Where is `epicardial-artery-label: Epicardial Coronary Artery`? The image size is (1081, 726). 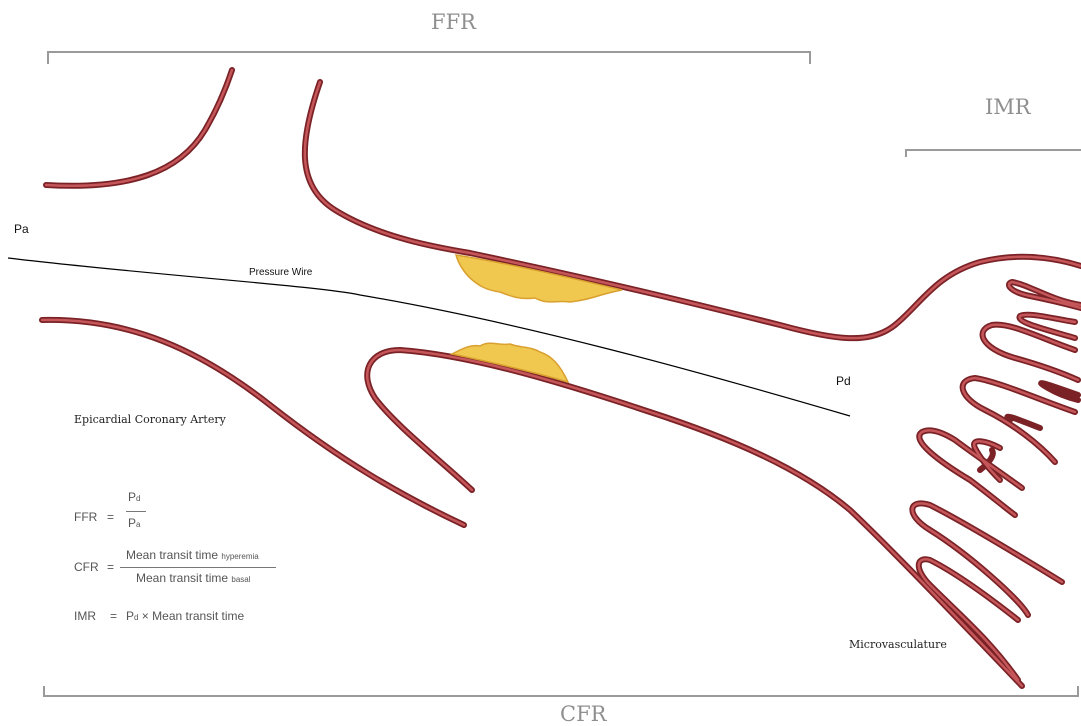 epicardial-artery-label: Epicardial Coronary Artery is located at coordinates (150, 419).